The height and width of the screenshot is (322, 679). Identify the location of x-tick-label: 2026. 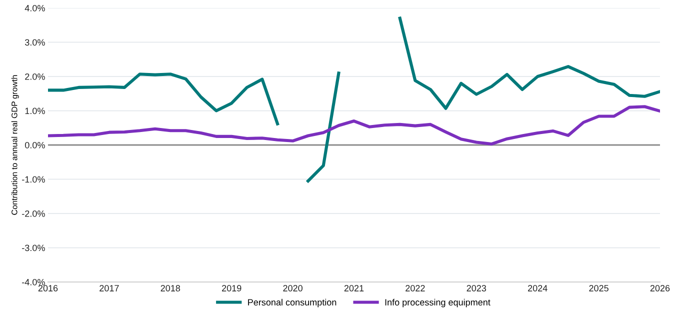
(660, 288).